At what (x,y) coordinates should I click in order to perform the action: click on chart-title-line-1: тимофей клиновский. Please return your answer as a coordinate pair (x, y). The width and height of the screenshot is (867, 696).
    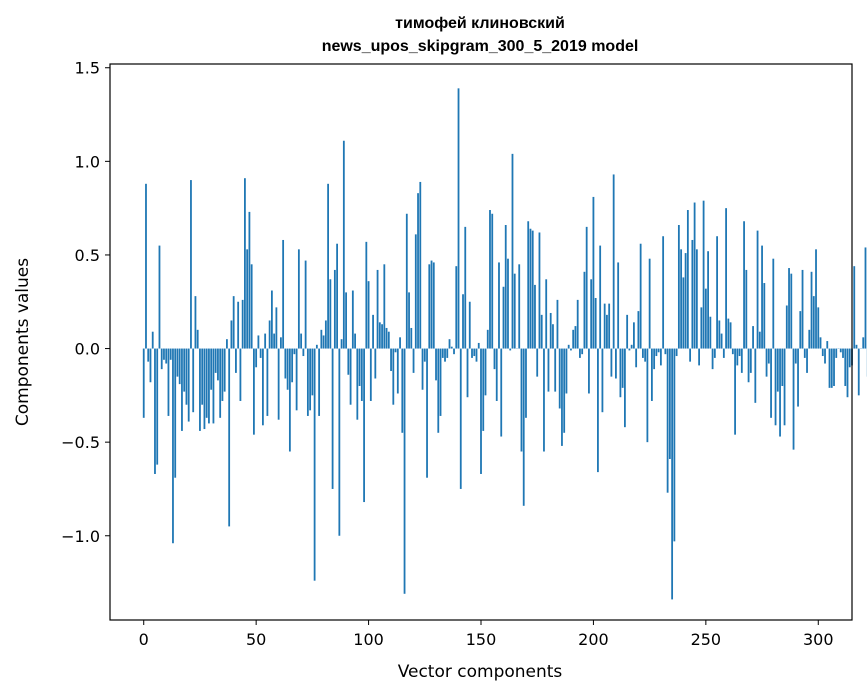
    Looking at the image, I should click on (480, 23).